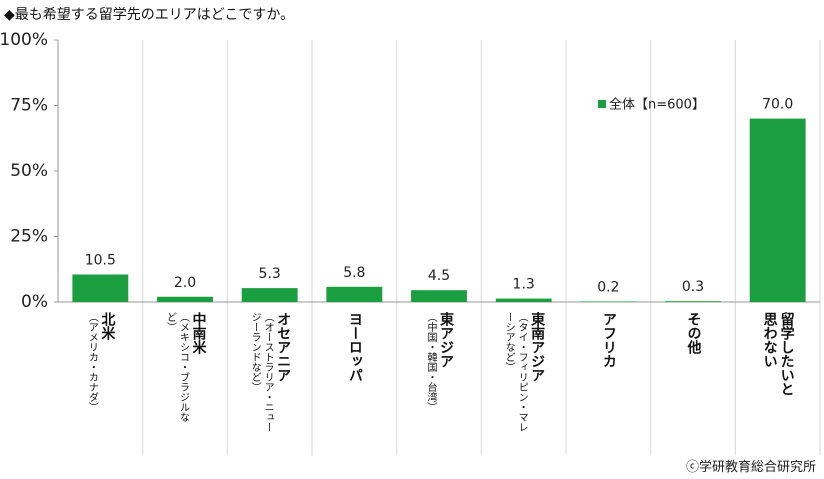  What do you see at coordinates (693, 358) in the screenshot?
I see `x-tick-label: その他` at bounding box center [693, 358].